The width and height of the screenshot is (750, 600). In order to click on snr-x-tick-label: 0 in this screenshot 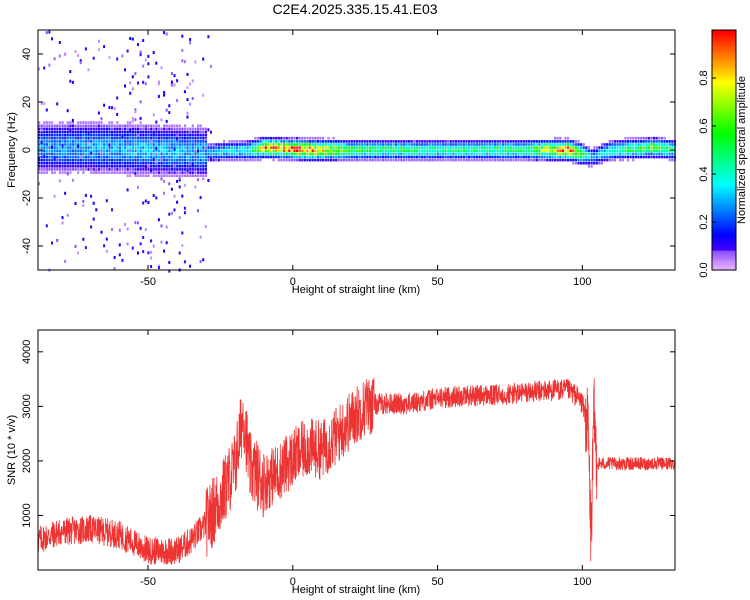, I will do `click(293, 582)`.